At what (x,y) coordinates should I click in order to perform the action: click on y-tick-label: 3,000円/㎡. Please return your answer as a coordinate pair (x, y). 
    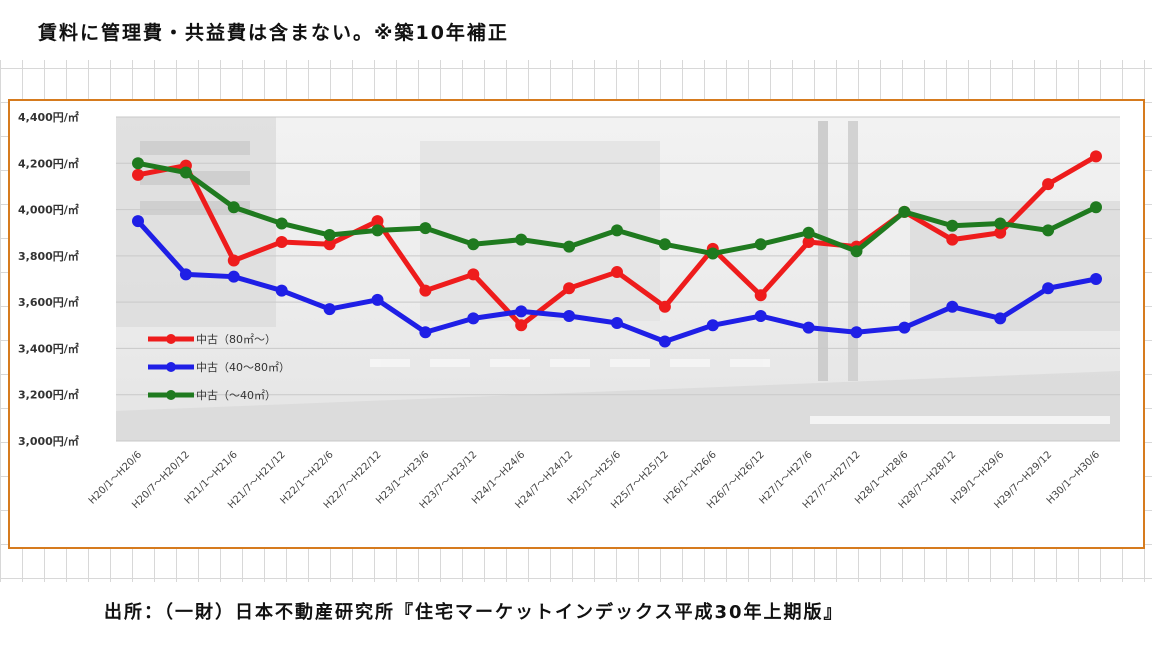
    Looking at the image, I should click on (48, 441).